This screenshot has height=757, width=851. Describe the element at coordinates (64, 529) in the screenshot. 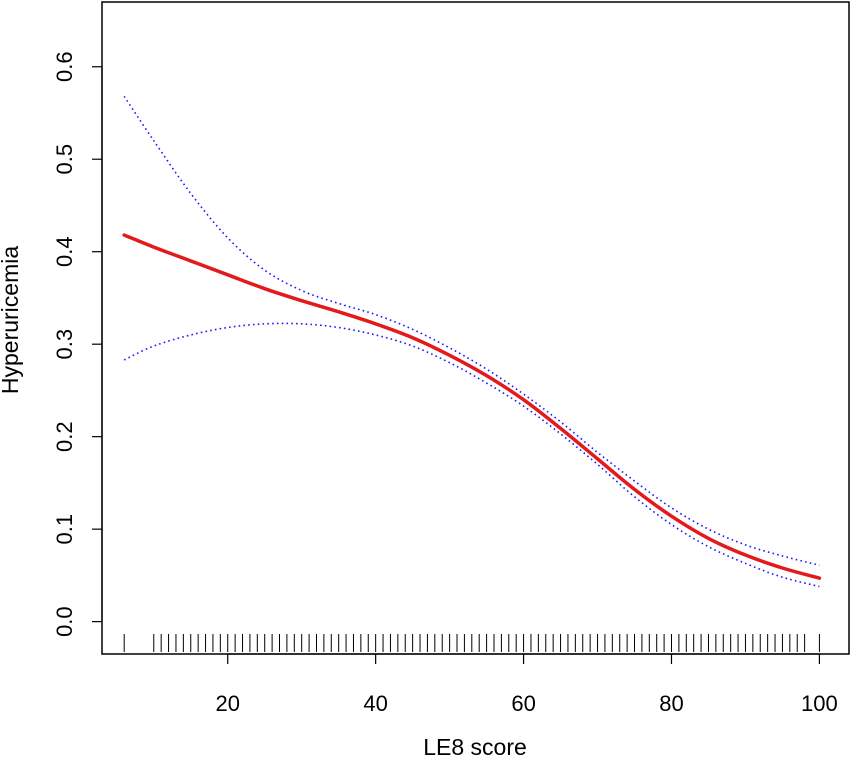

I see `y-tick-label: 0.1` at that location.